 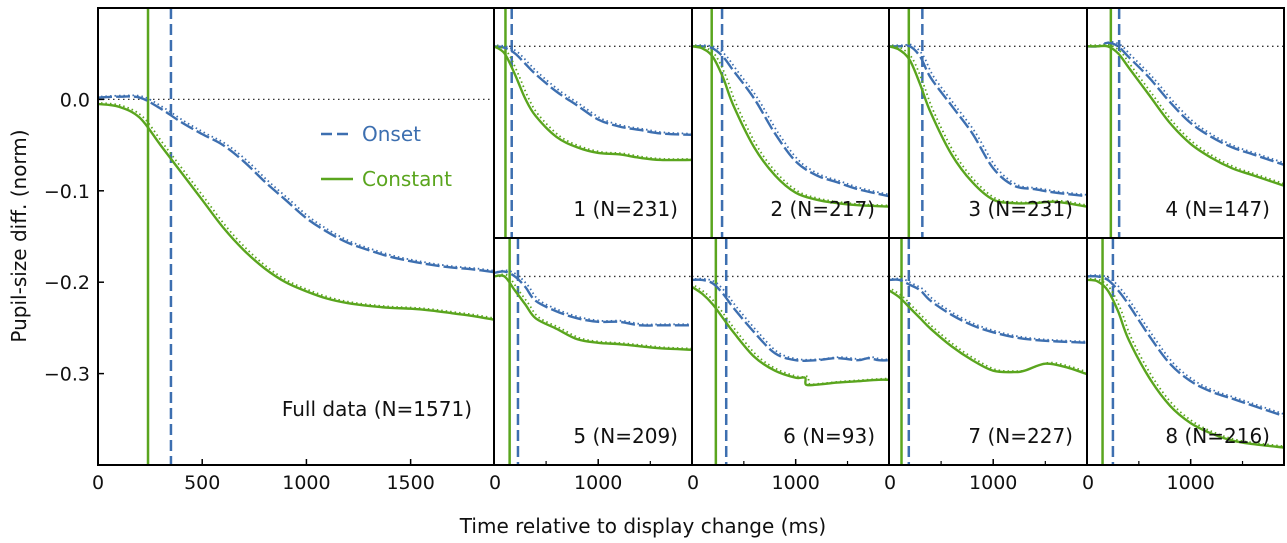 I want to click on panel-p4: 4 (N=147), so click(x=1185, y=123).